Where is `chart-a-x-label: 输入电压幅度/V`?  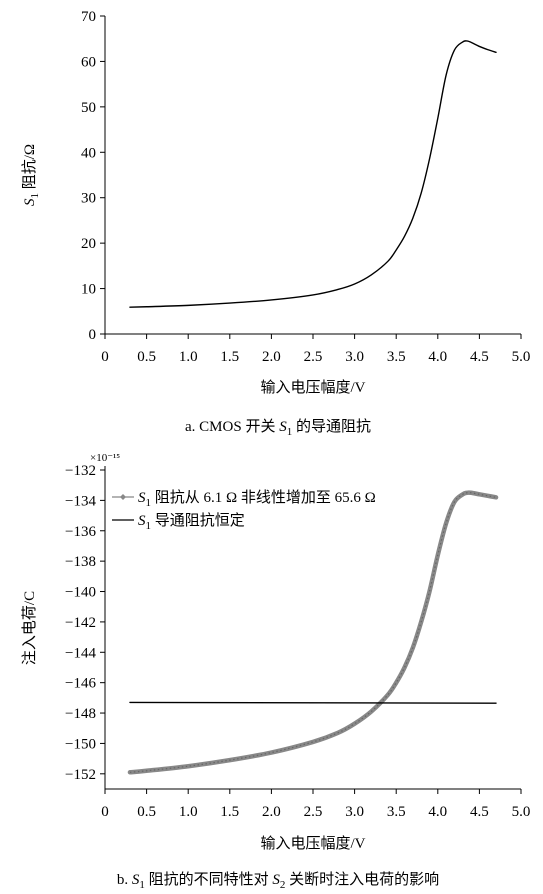
chart-a-x-label: 输入电压幅度/V is located at coordinates (312, 387).